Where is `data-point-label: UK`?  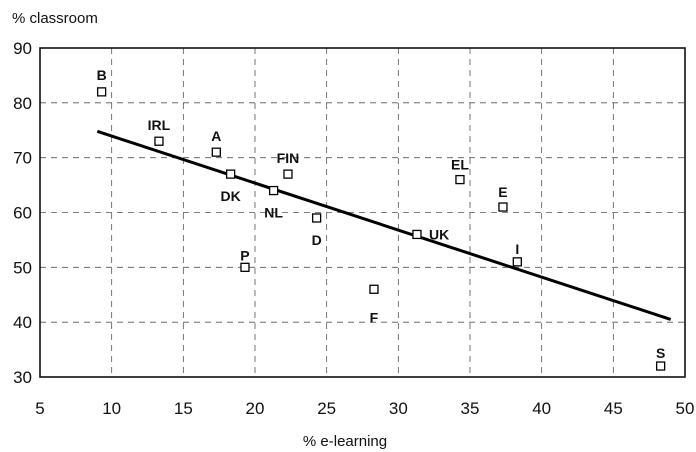
data-point-label: UK is located at coordinates (439, 234).